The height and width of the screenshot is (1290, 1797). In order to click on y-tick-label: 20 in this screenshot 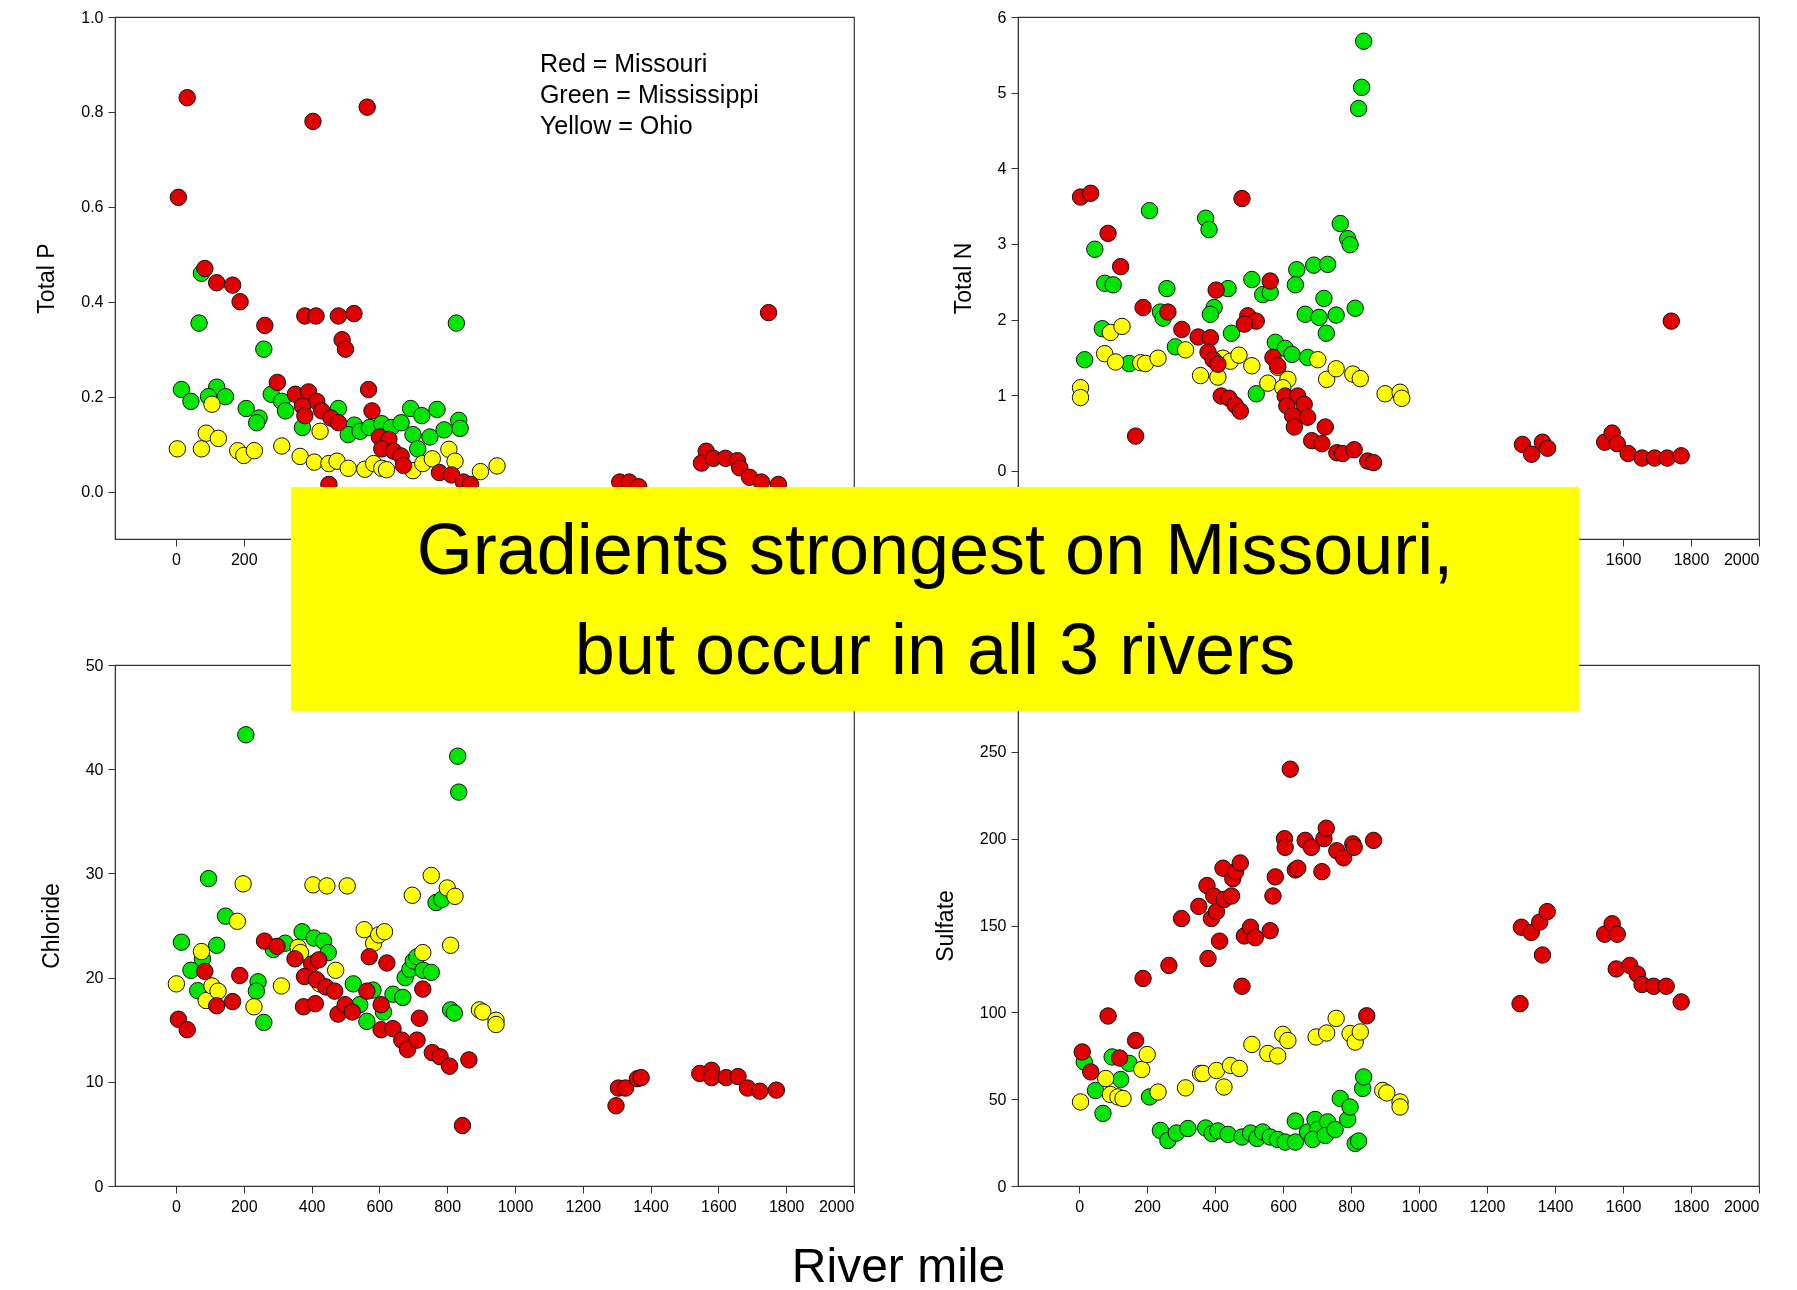, I will do `click(94, 978)`.